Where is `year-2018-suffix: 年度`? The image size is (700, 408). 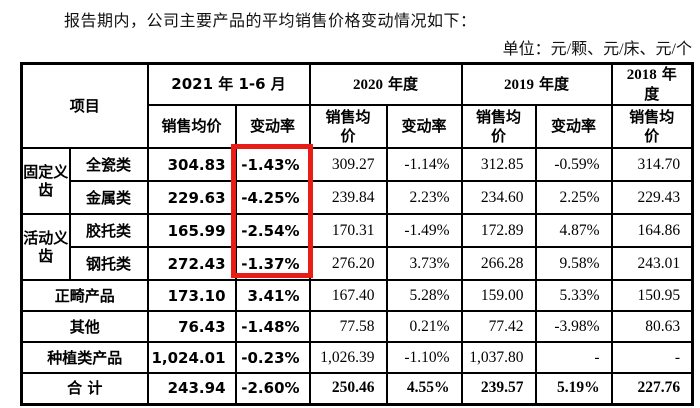
year-2018-suffix: 年度 is located at coordinates (660, 84).